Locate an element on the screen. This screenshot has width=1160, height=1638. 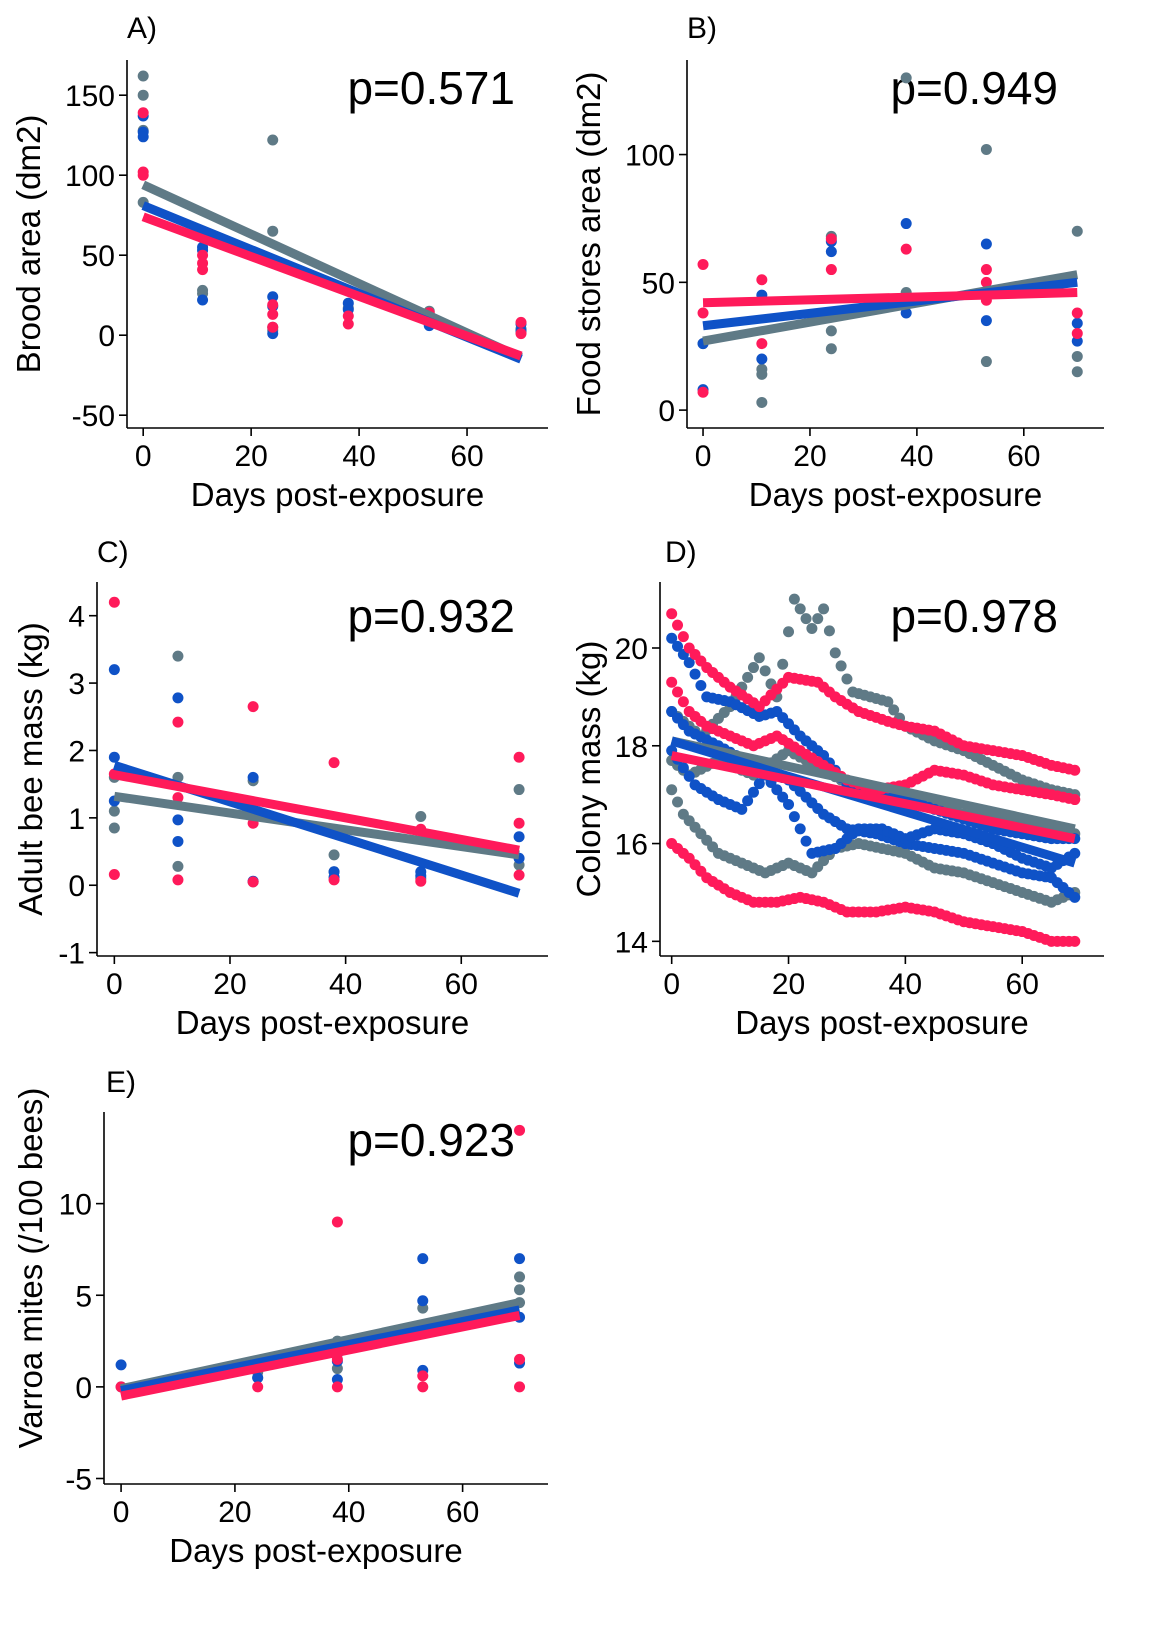
p-value-annotation: p=0.978 is located at coordinates (974, 616).